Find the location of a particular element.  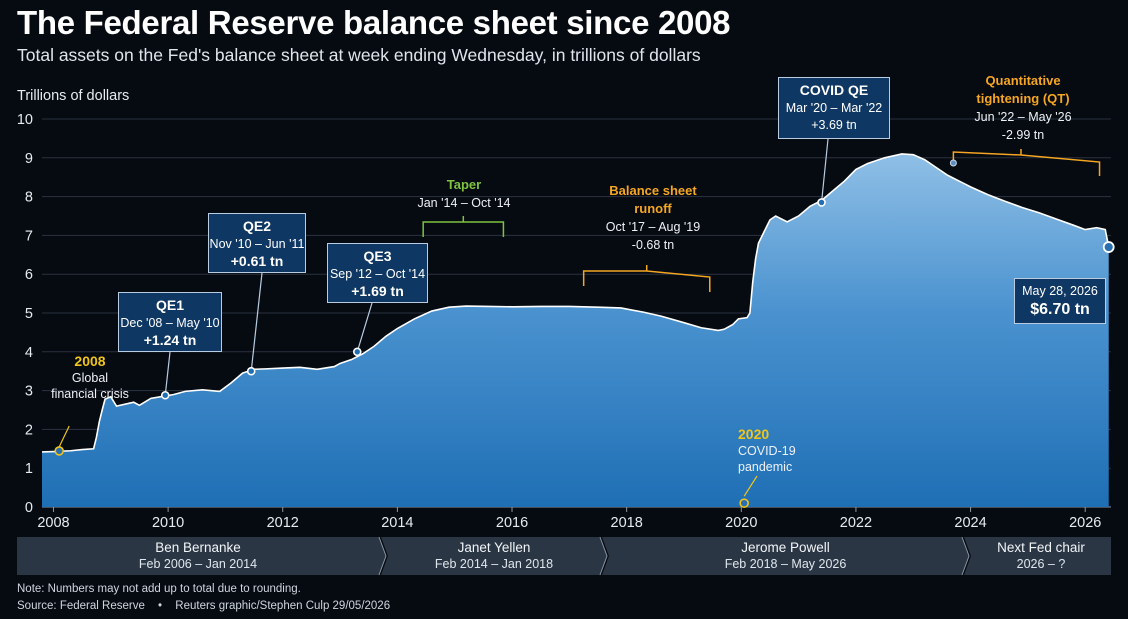

qe1-connector is located at coordinates (167, 373).